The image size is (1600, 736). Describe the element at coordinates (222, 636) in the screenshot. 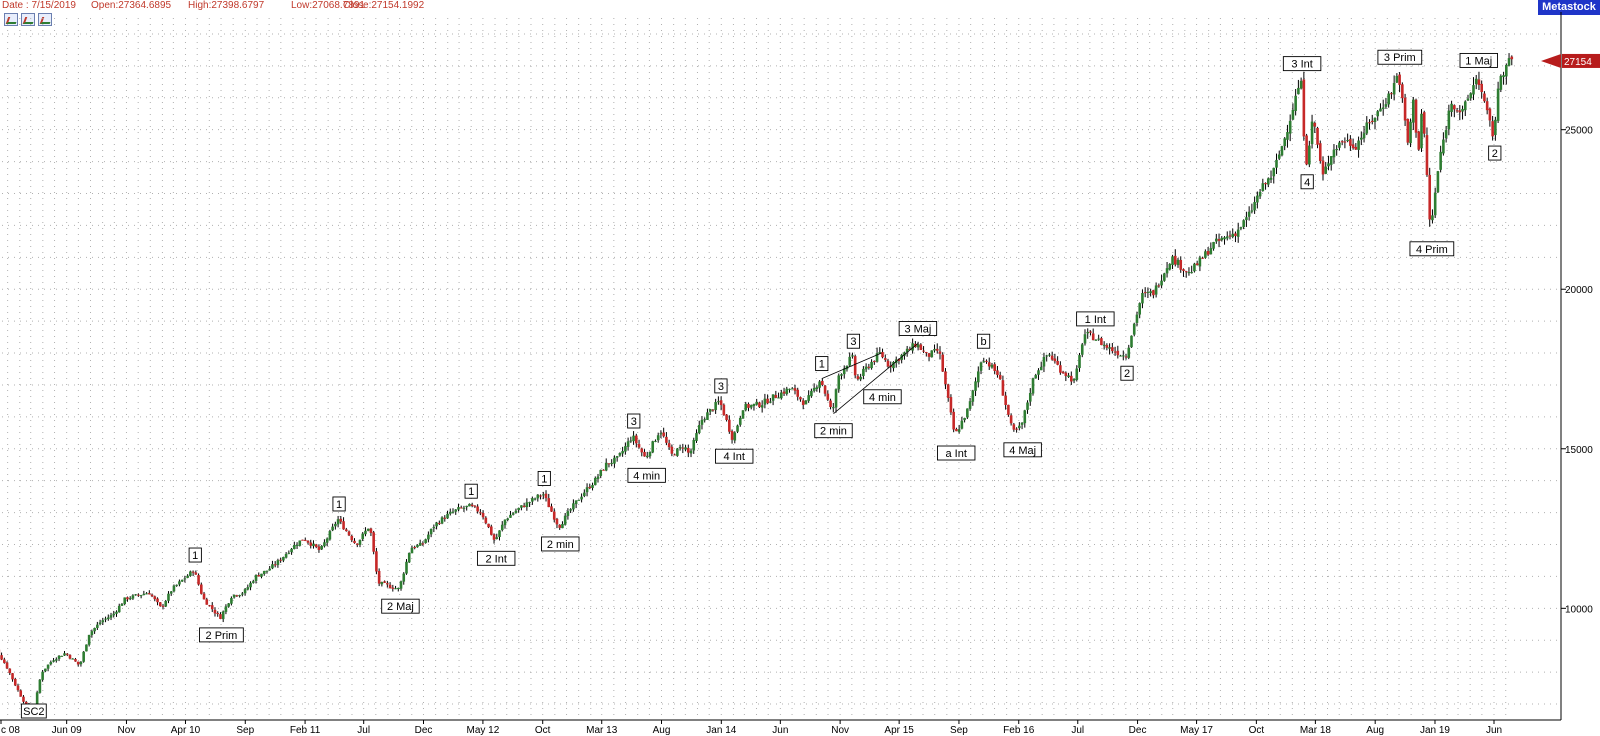

I see `wave-label: 2 Prim` at that location.